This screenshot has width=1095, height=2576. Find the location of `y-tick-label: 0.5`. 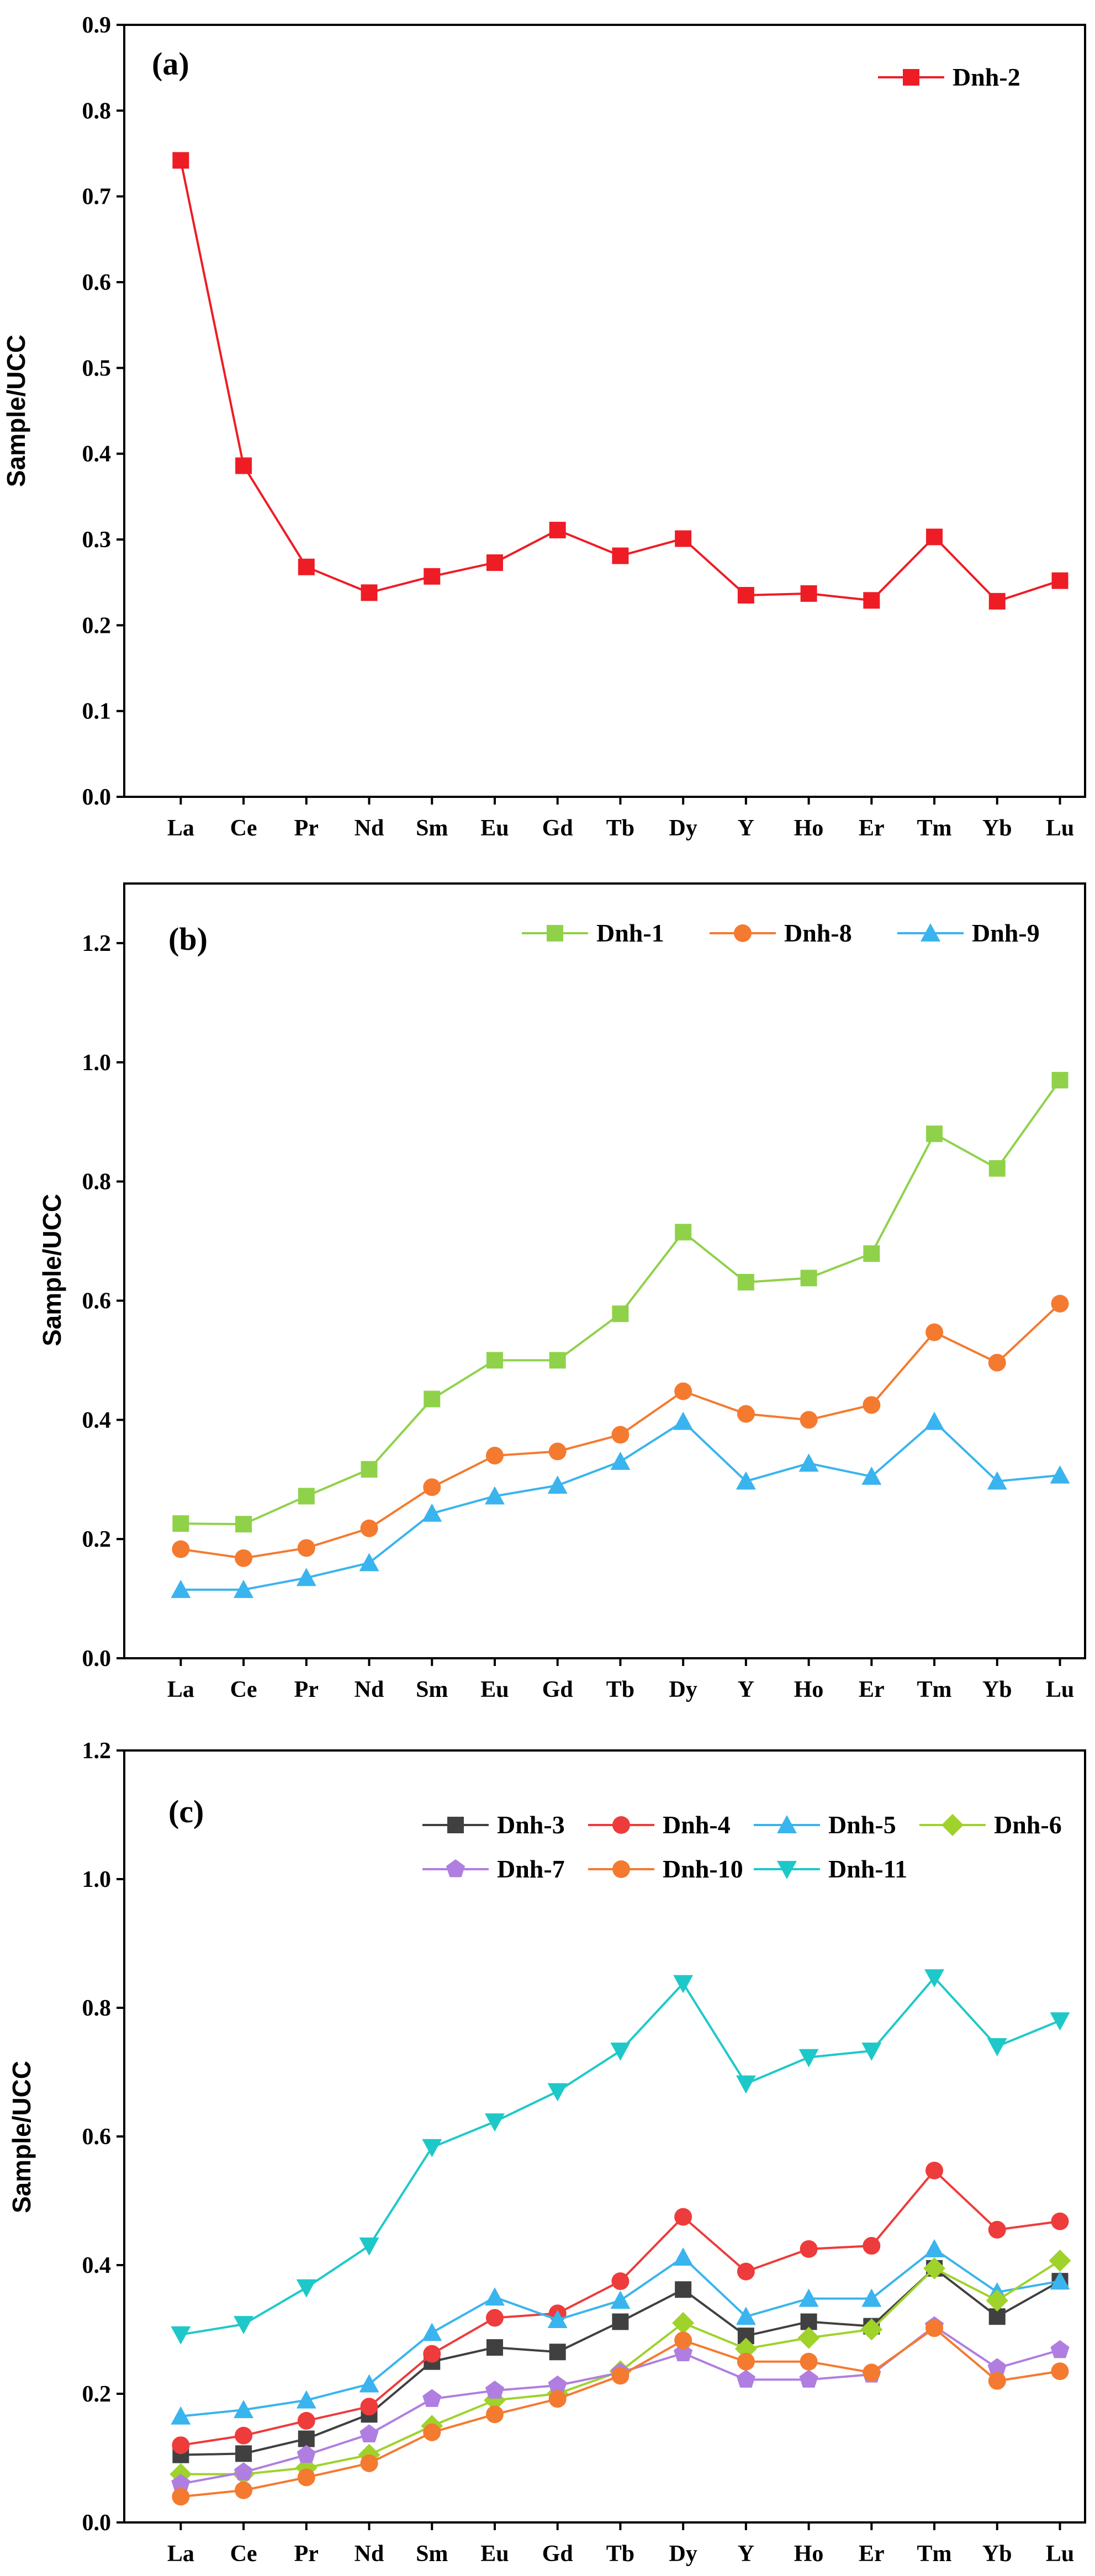

y-tick-label: 0.5 is located at coordinates (97, 368).